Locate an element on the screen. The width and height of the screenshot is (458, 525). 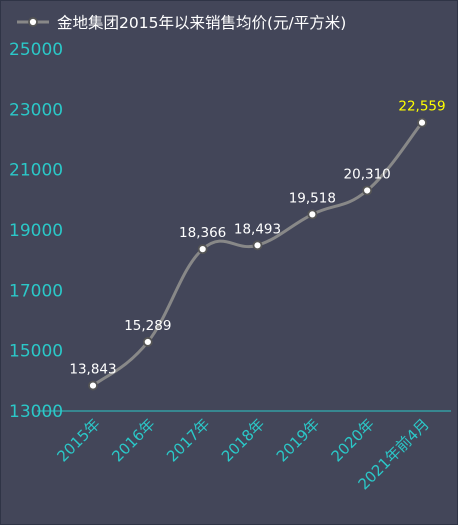
legend: 金地集团2015年以来销售均价(元/平方米) is located at coordinates (181, 23).